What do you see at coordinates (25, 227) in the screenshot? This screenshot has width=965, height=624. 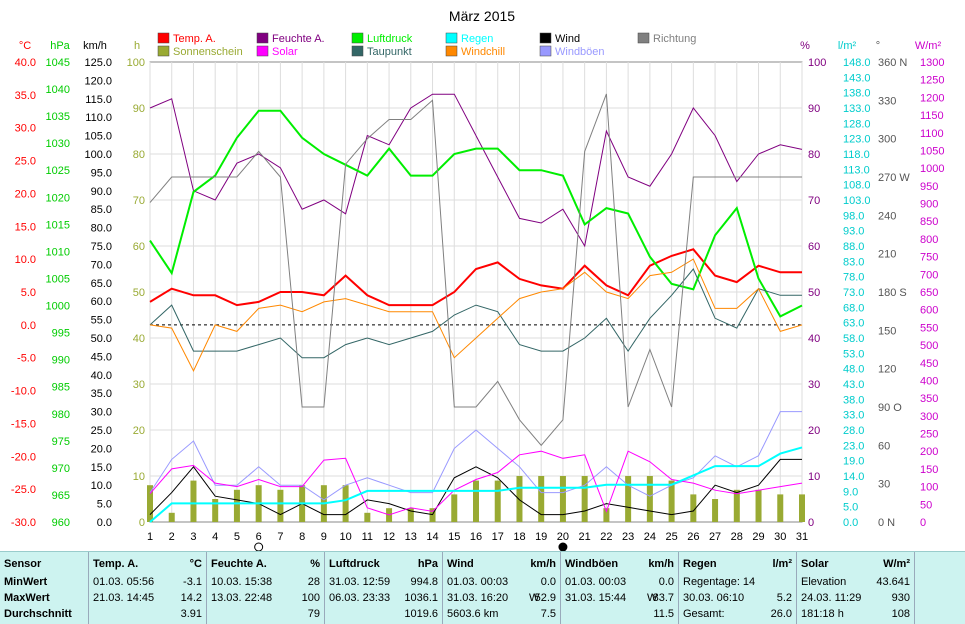 I see `temp-tick-5: 15.0` at bounding box center [25, 227].